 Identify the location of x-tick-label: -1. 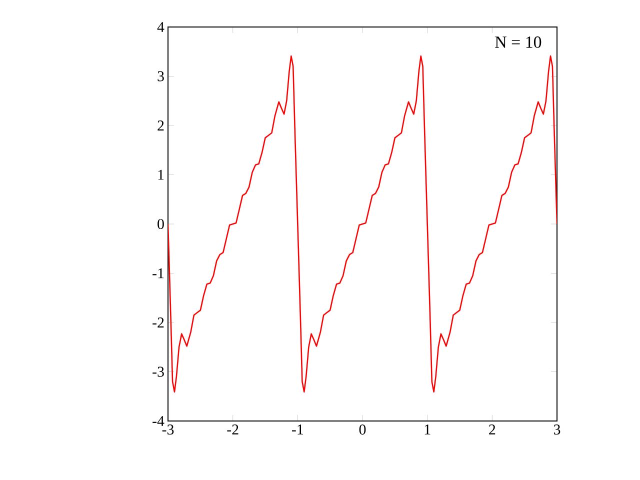
(297, 429).